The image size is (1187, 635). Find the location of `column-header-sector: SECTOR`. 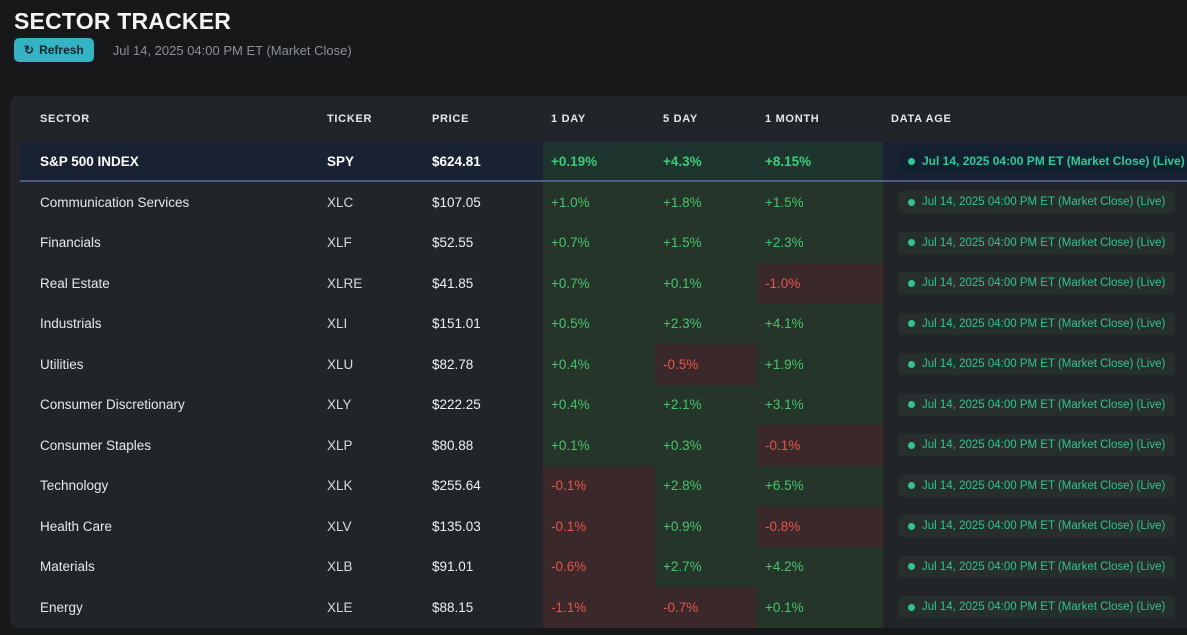

column-header-sector: SECTOR is located at coordinates (65, 119).